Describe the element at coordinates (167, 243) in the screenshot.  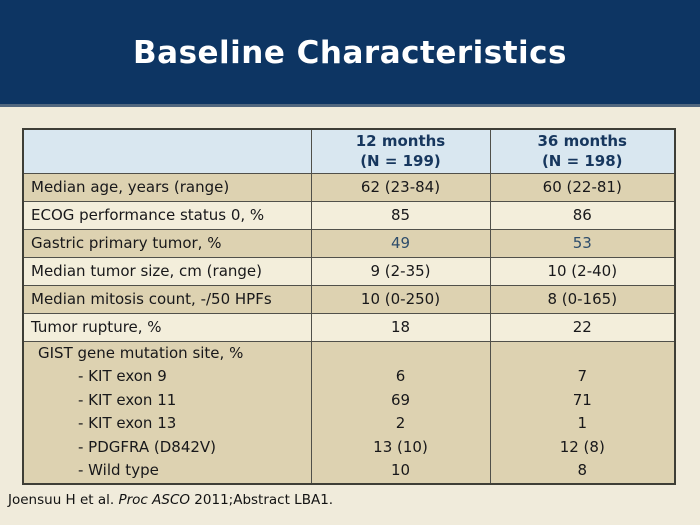
I see `row-label-gastric: Gastric primary tumor, %` at that location.